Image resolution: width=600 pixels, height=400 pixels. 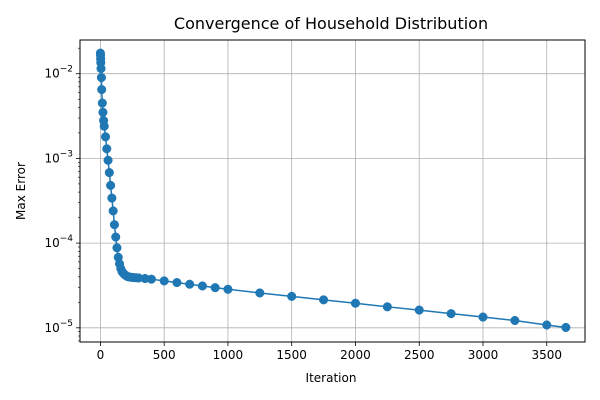 What do you see at coordinates (483, 355) in the screenshot?
I see `x-tick-label: 3000` at bounding box center [483, 355].